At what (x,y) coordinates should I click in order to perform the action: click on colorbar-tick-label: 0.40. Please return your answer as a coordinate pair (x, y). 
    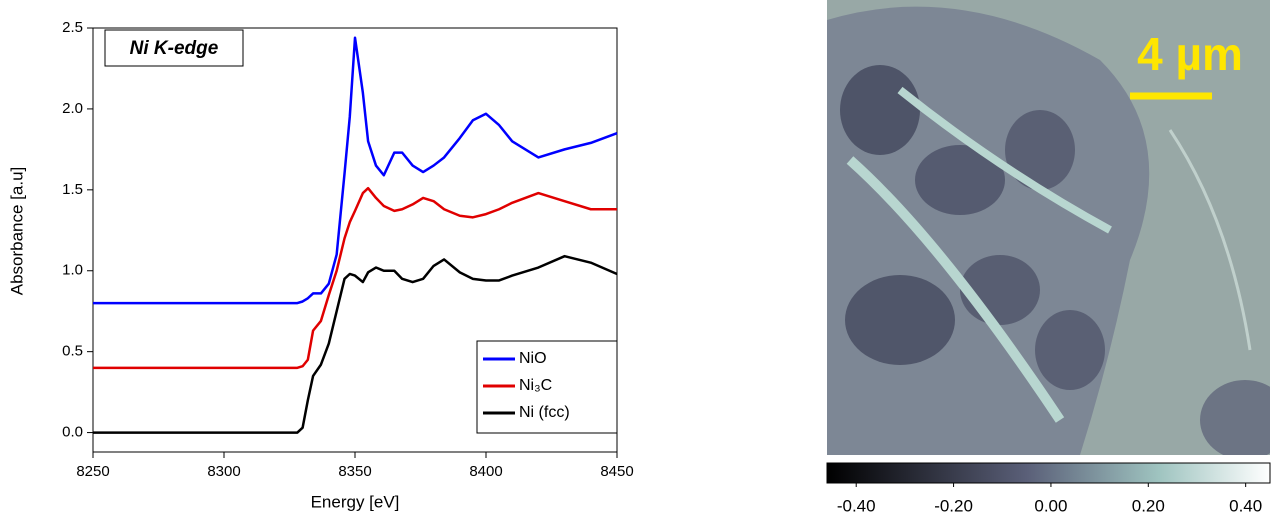
    Looking at the image, I should click on (1245, 505).